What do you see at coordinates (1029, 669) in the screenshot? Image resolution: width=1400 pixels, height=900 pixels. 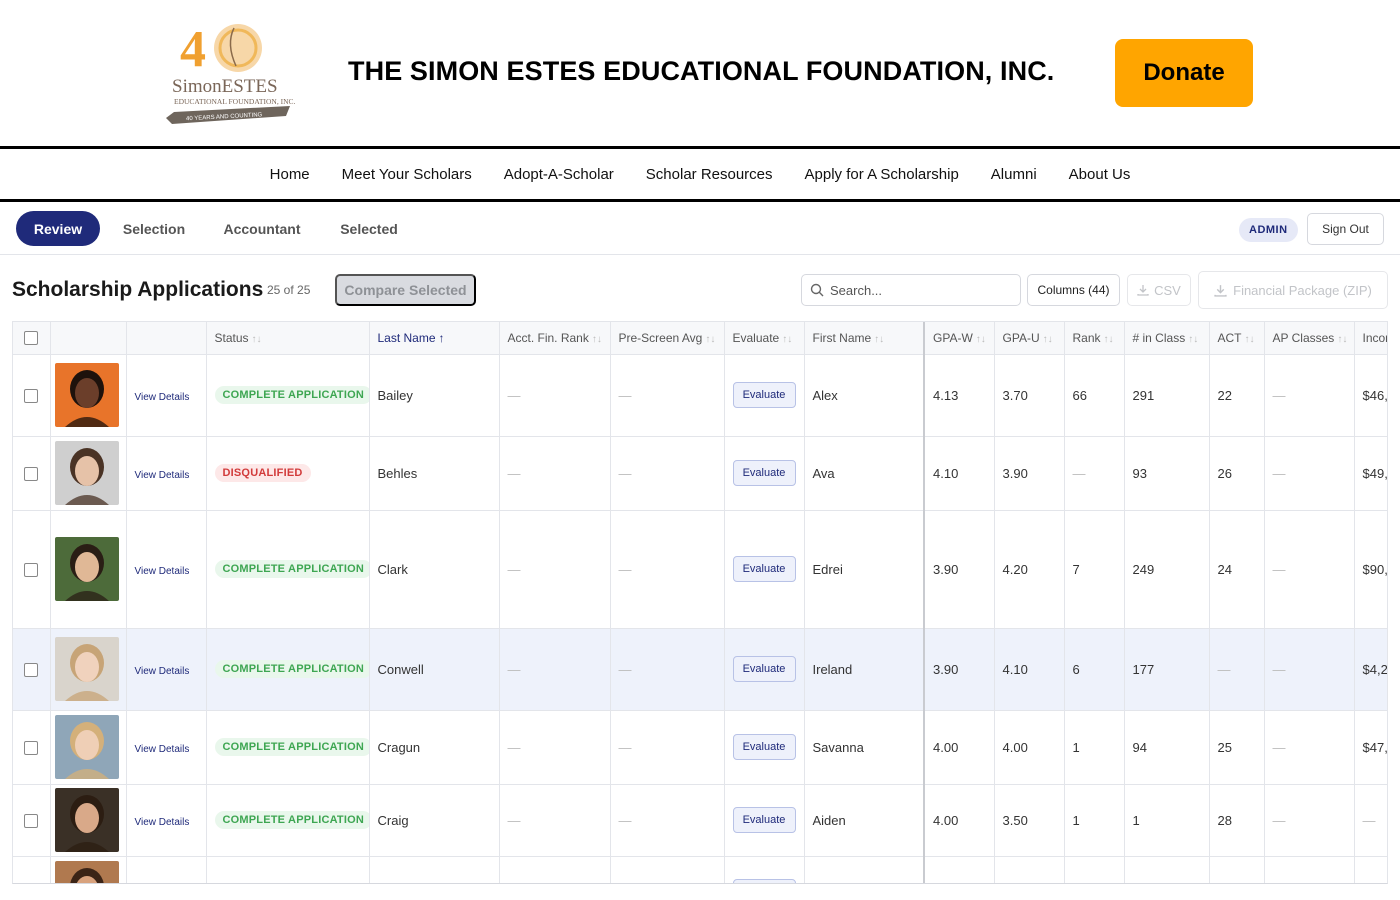 I see `gpa-u-cell: 4.10` at bounding box center [1029, 669].